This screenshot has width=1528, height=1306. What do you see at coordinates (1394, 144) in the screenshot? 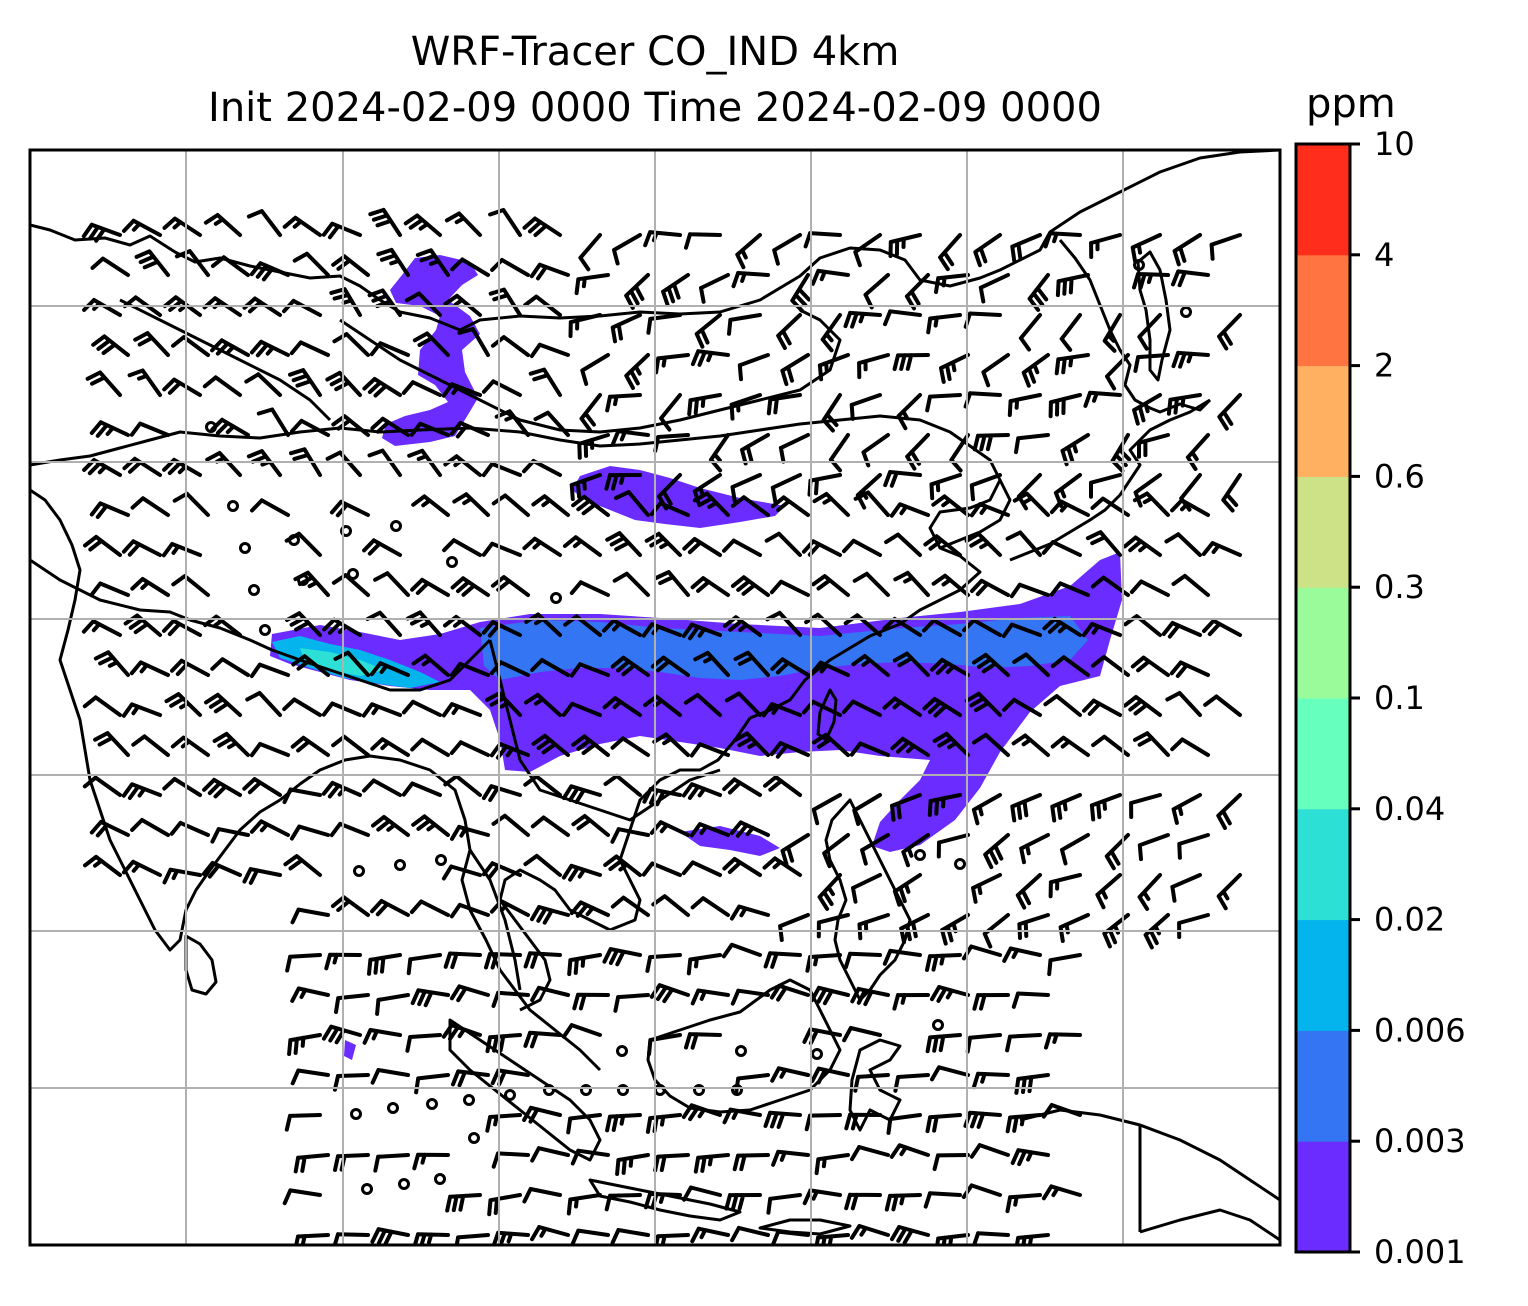
I see `colorbar-tick-label: 10` at bounding box center [1394, 144].